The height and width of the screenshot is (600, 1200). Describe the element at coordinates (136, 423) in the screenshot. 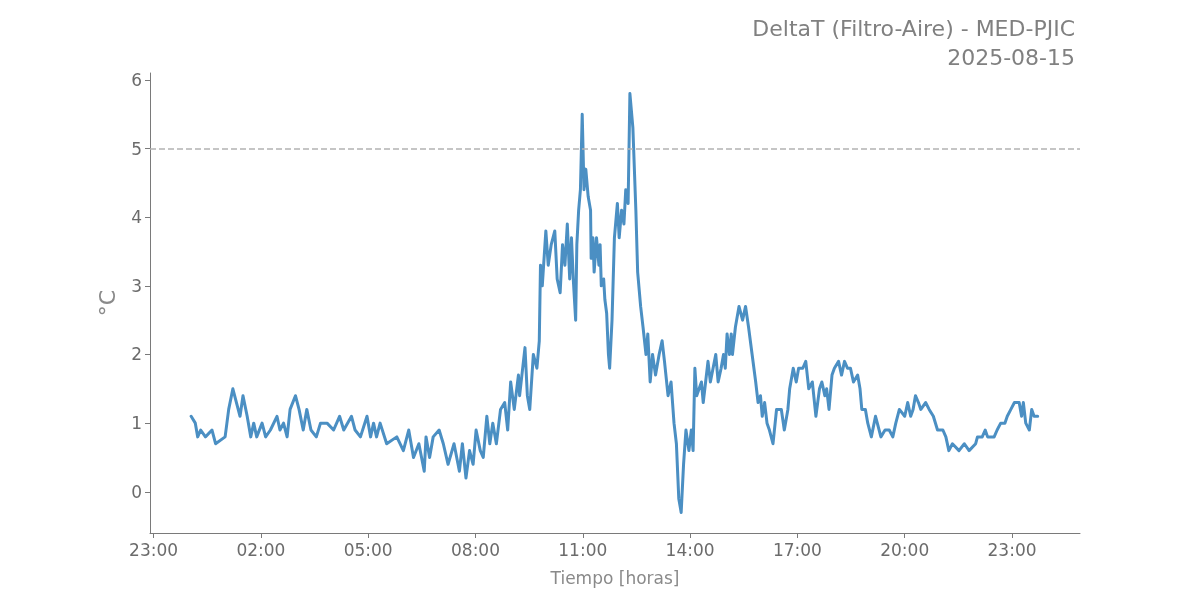

I see `y-tick-label: 1` at that location.